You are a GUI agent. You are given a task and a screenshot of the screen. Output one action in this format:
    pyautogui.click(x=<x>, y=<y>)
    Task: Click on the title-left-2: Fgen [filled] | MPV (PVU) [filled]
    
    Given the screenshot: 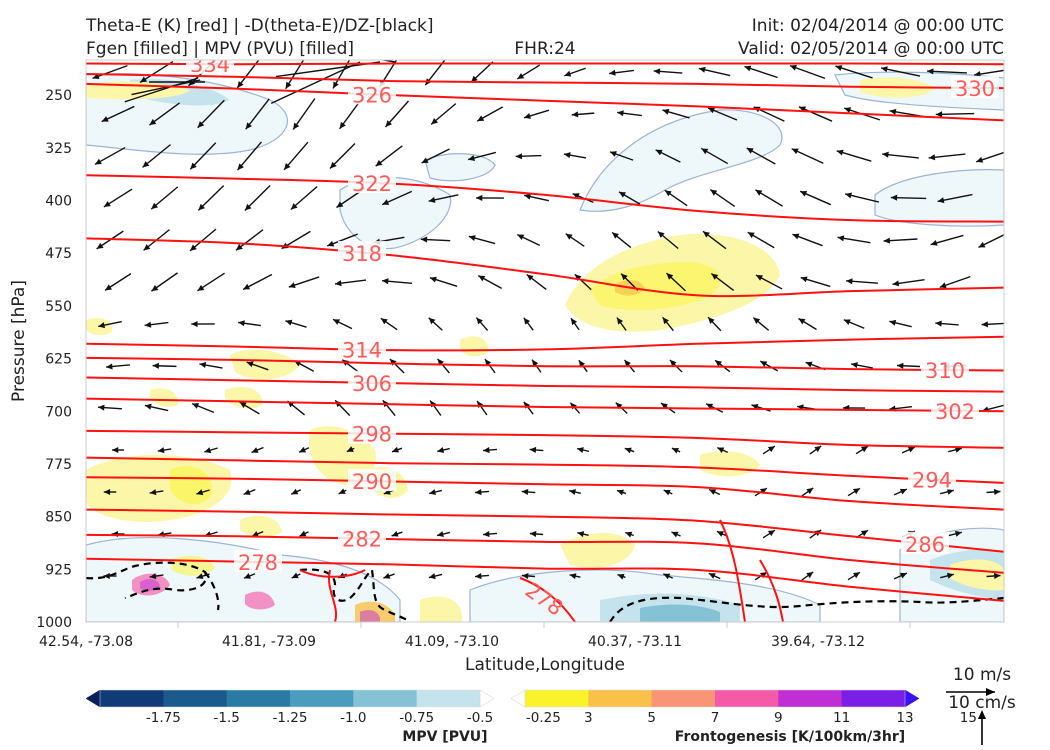 What is the action you would take?
    pyautogui.click(x=220, y=49)
    